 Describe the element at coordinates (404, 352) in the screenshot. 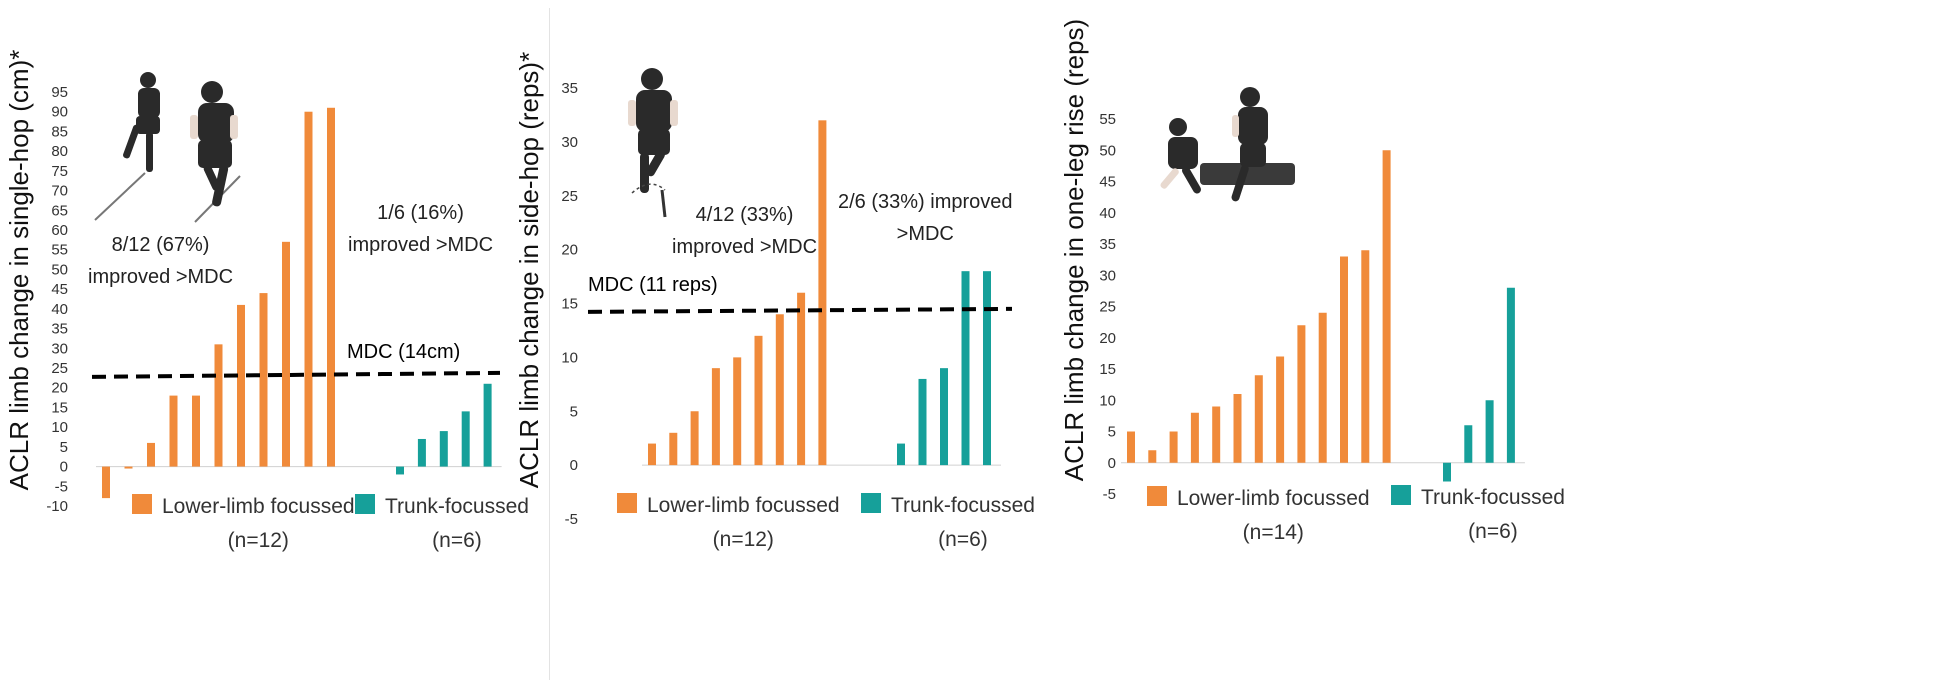

I see `mdc-label-single-hop: MDC (14cm)` at that location.